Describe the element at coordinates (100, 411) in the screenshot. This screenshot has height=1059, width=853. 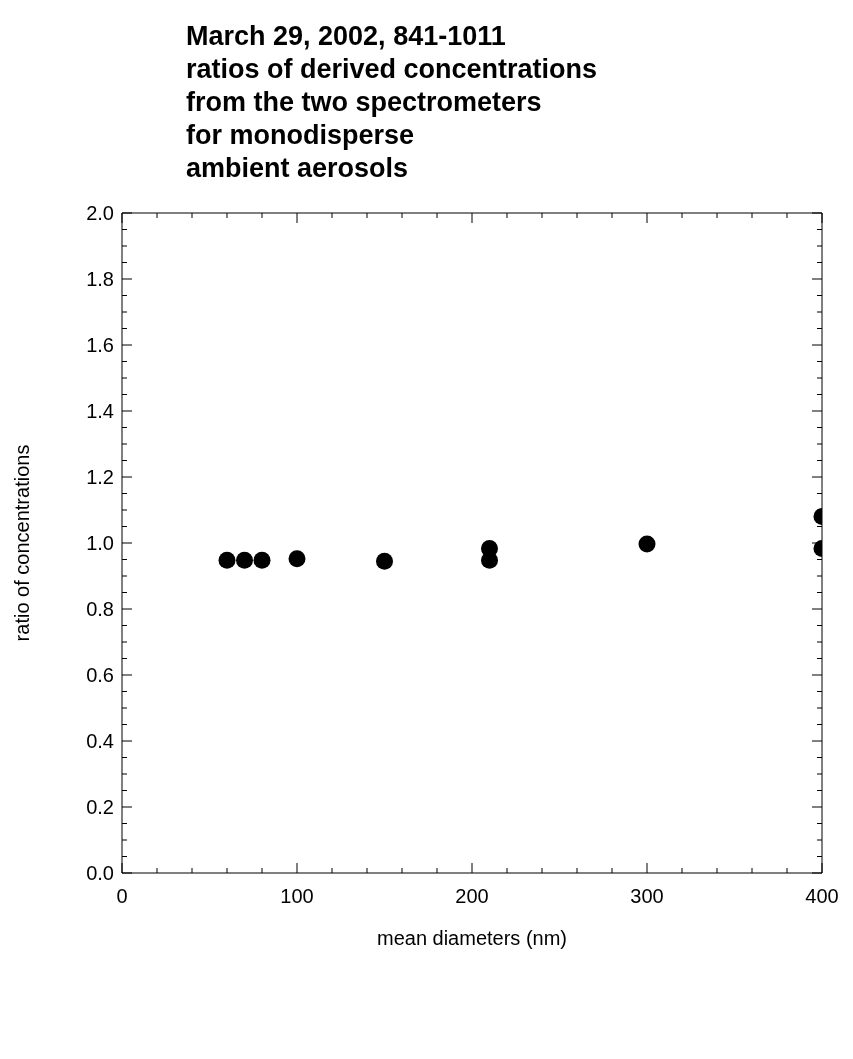
I see `y-tick-label: 1.4` at that location.